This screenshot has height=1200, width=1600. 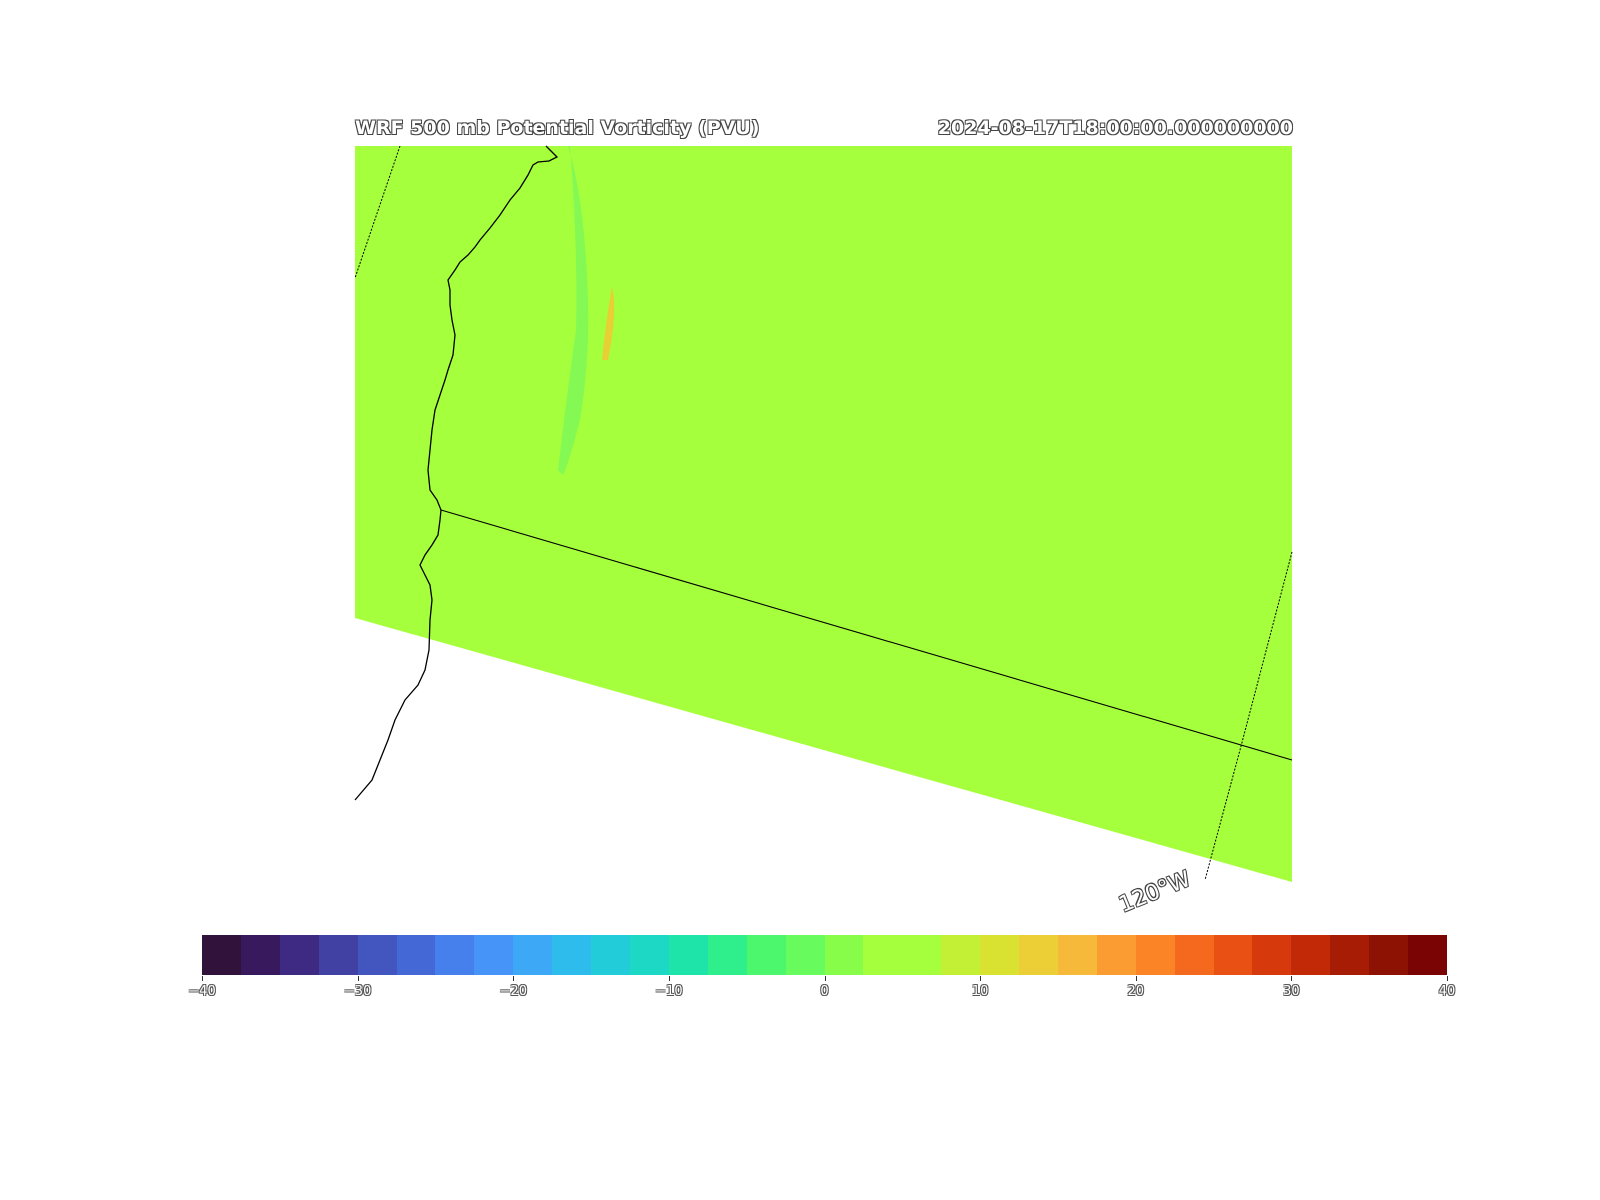 What do you see at coordinates (1291, 991) in the screenshot?
I see `colorbar-tick-label: 30` at bounding box center [1291, 991].